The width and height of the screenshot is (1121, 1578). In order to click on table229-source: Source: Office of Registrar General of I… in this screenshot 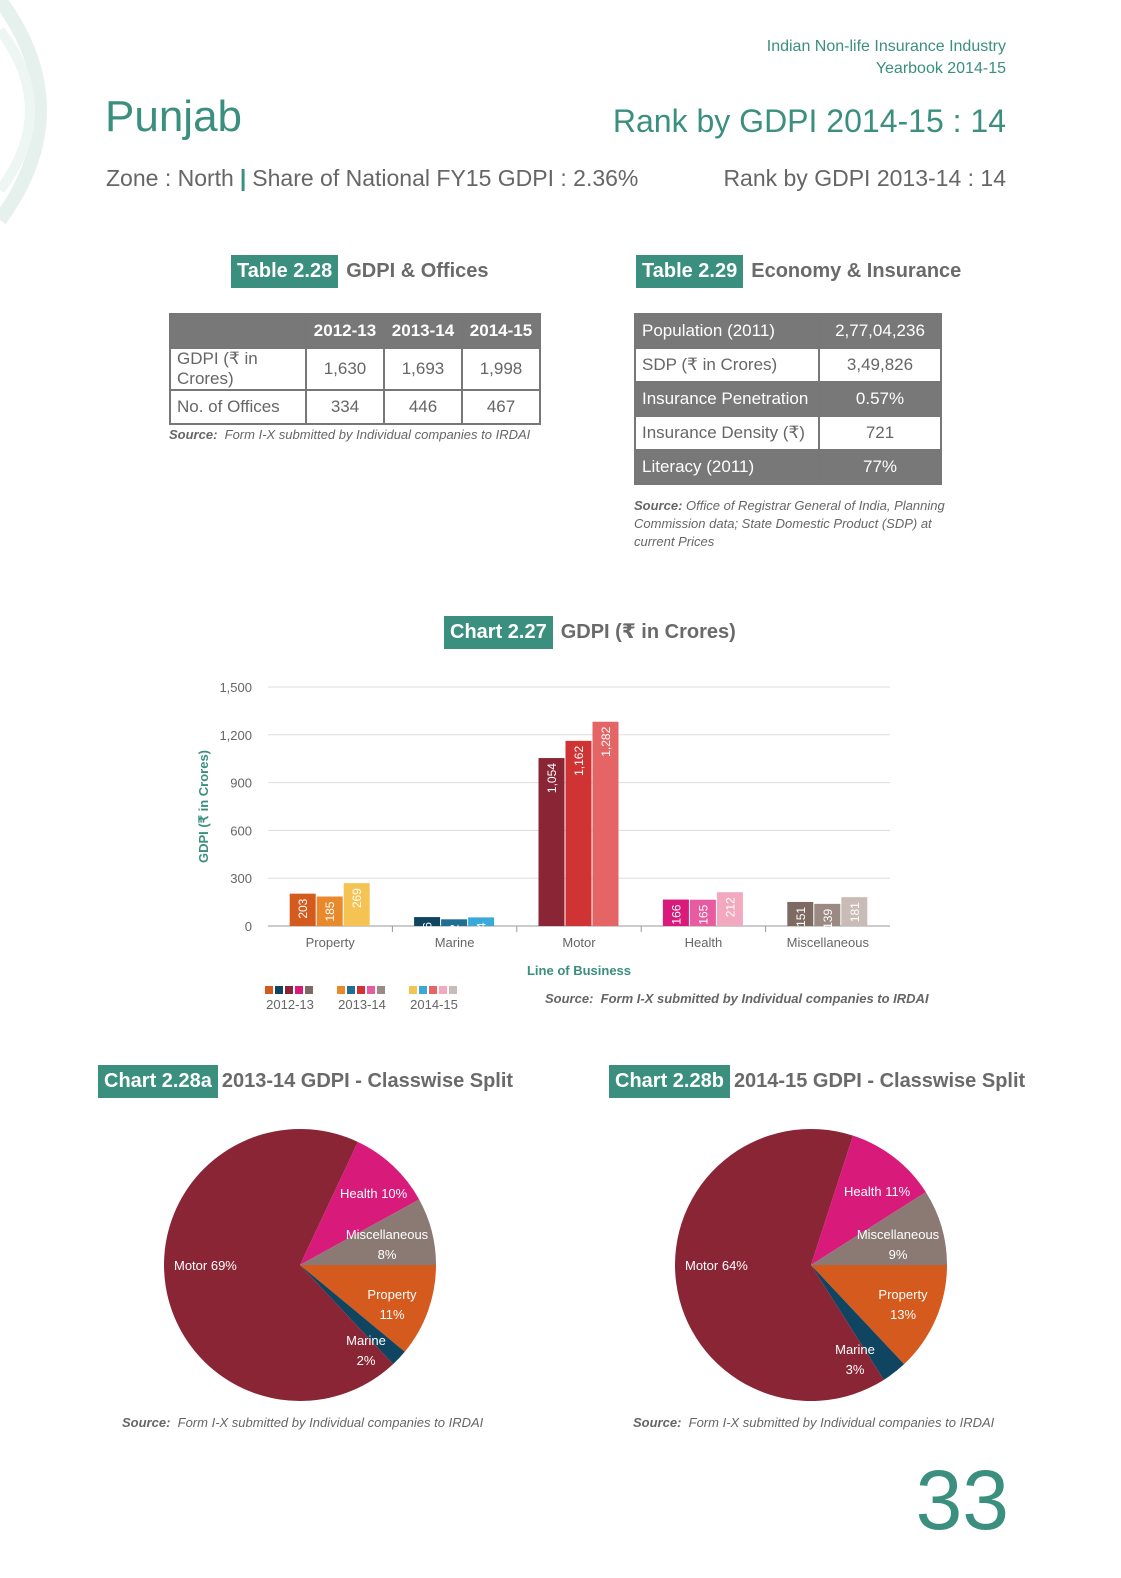, I will do `click(794, 524)`.